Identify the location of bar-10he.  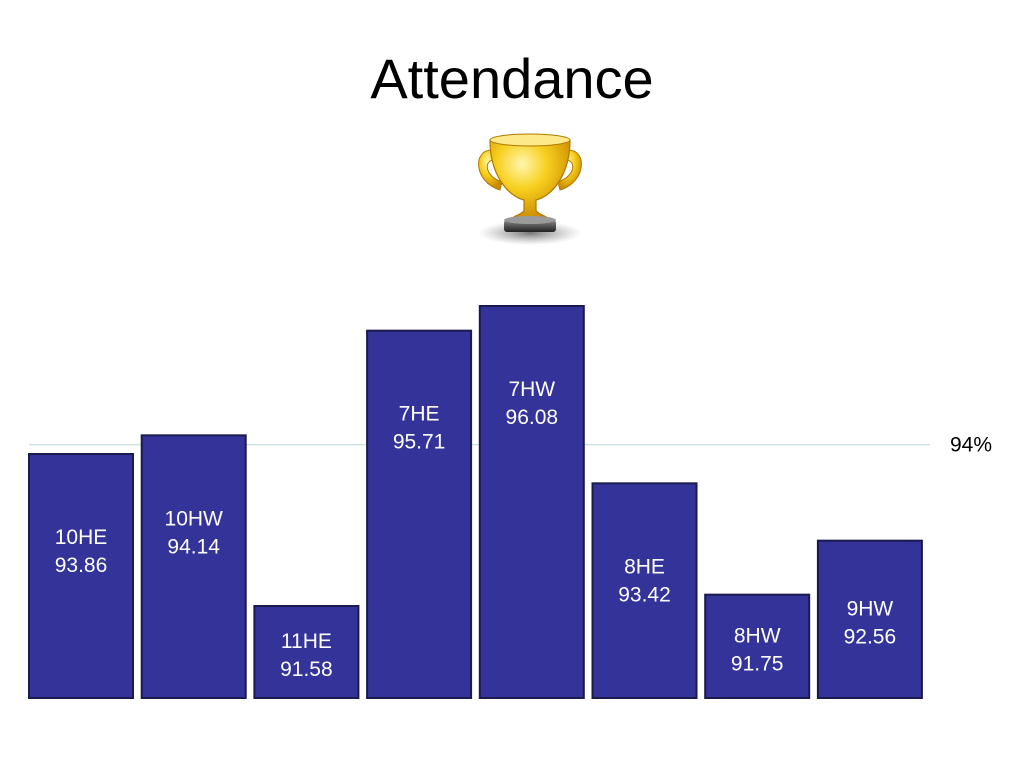
(81, 576).